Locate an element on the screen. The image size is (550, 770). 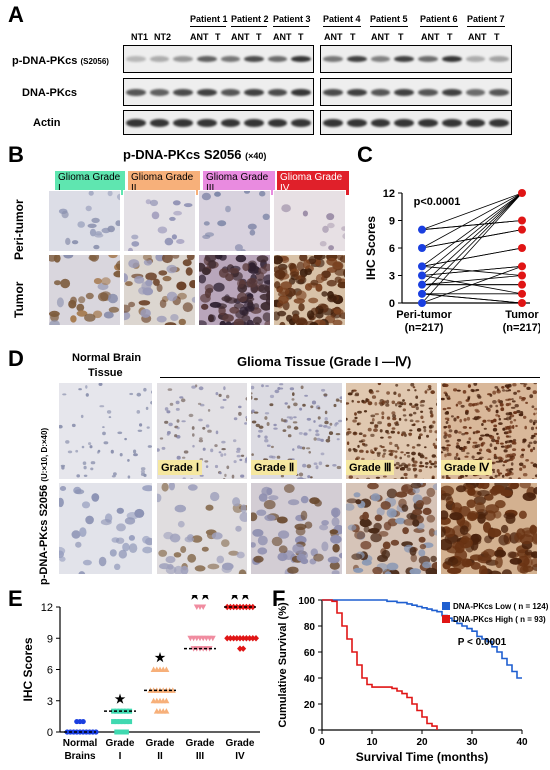
tissue-texture is located at coordinates (489, 528).